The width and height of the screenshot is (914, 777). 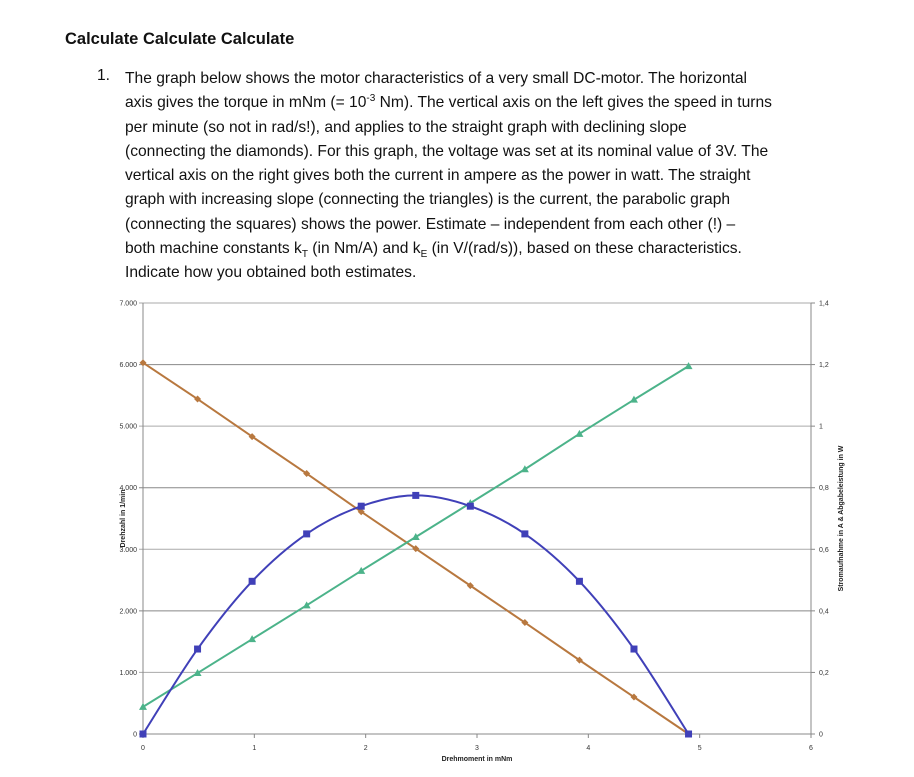 I want to click on y-tick-label: 1.000, so click(x=128, y=673).